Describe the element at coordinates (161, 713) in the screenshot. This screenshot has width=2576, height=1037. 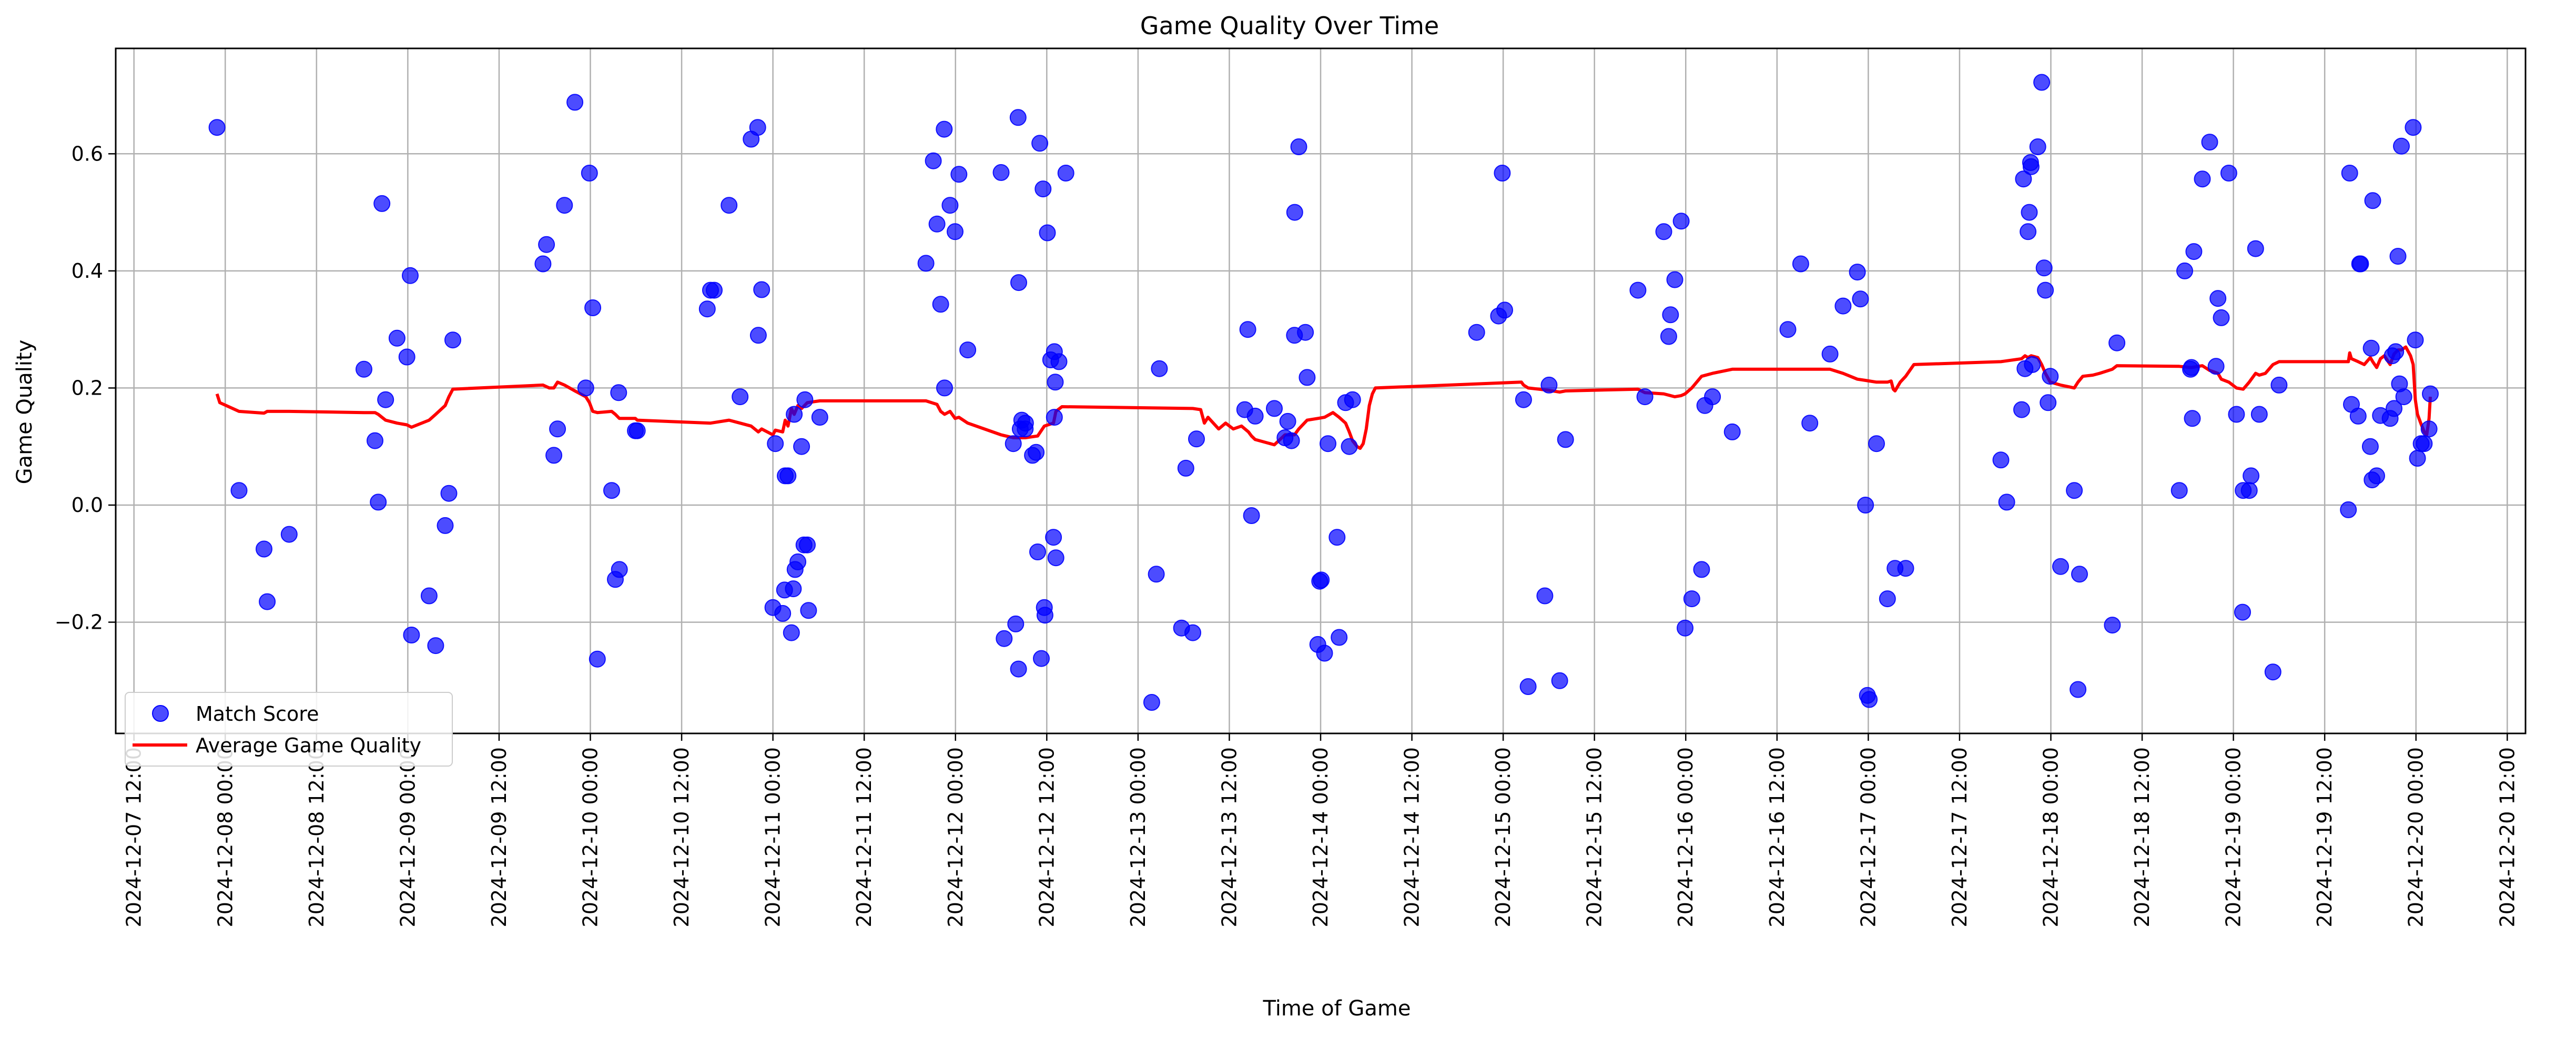
I see `legend-marker-match-score` at that location.